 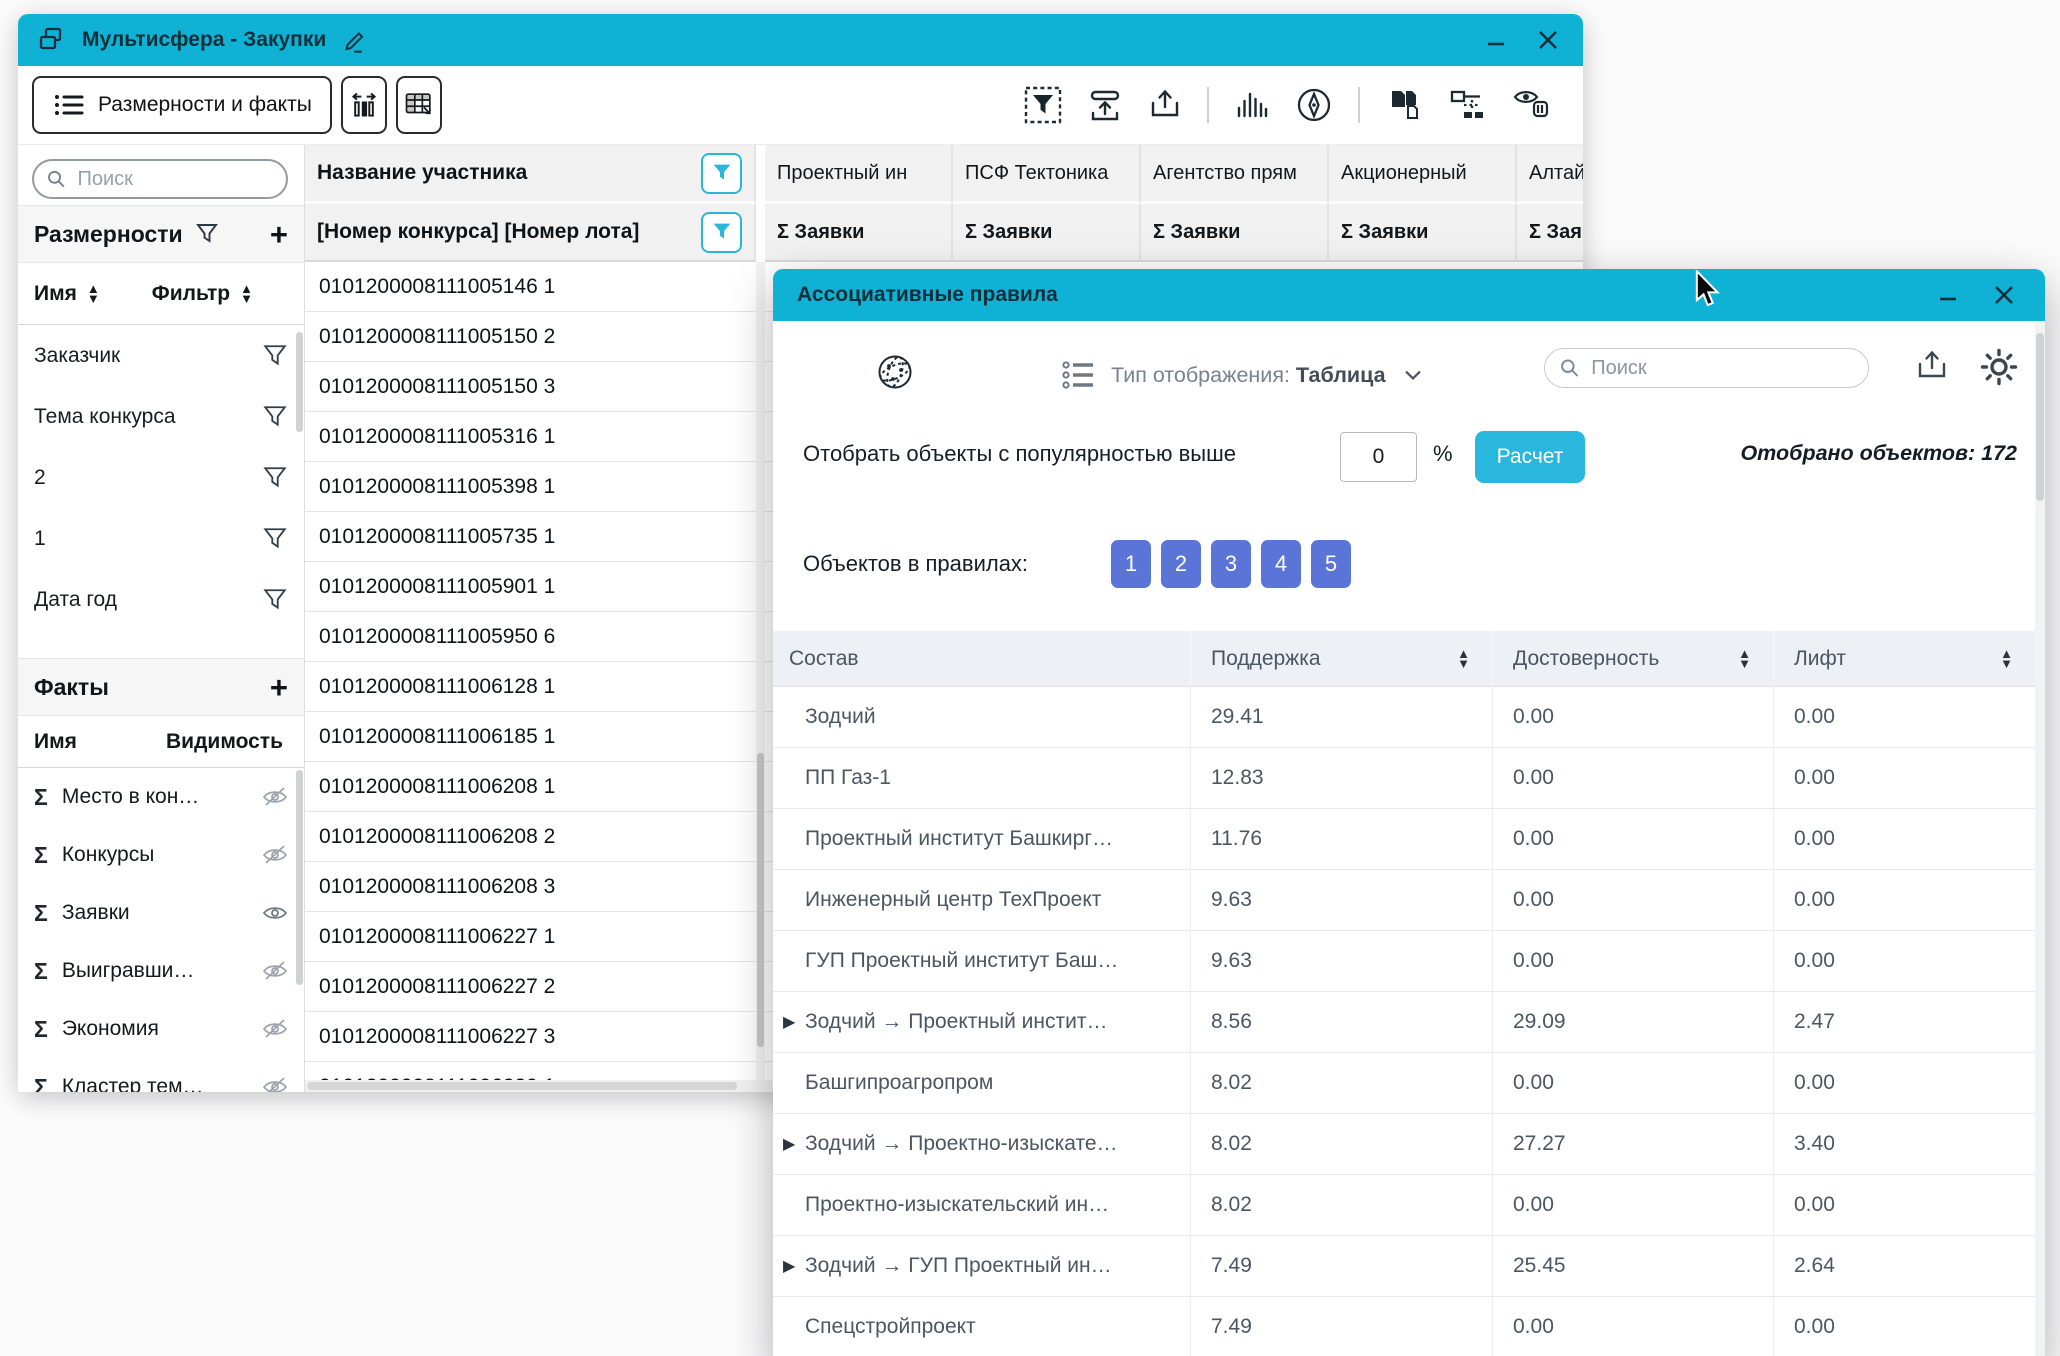 I want to click on minimize-button, so click(x=1496, y=40).